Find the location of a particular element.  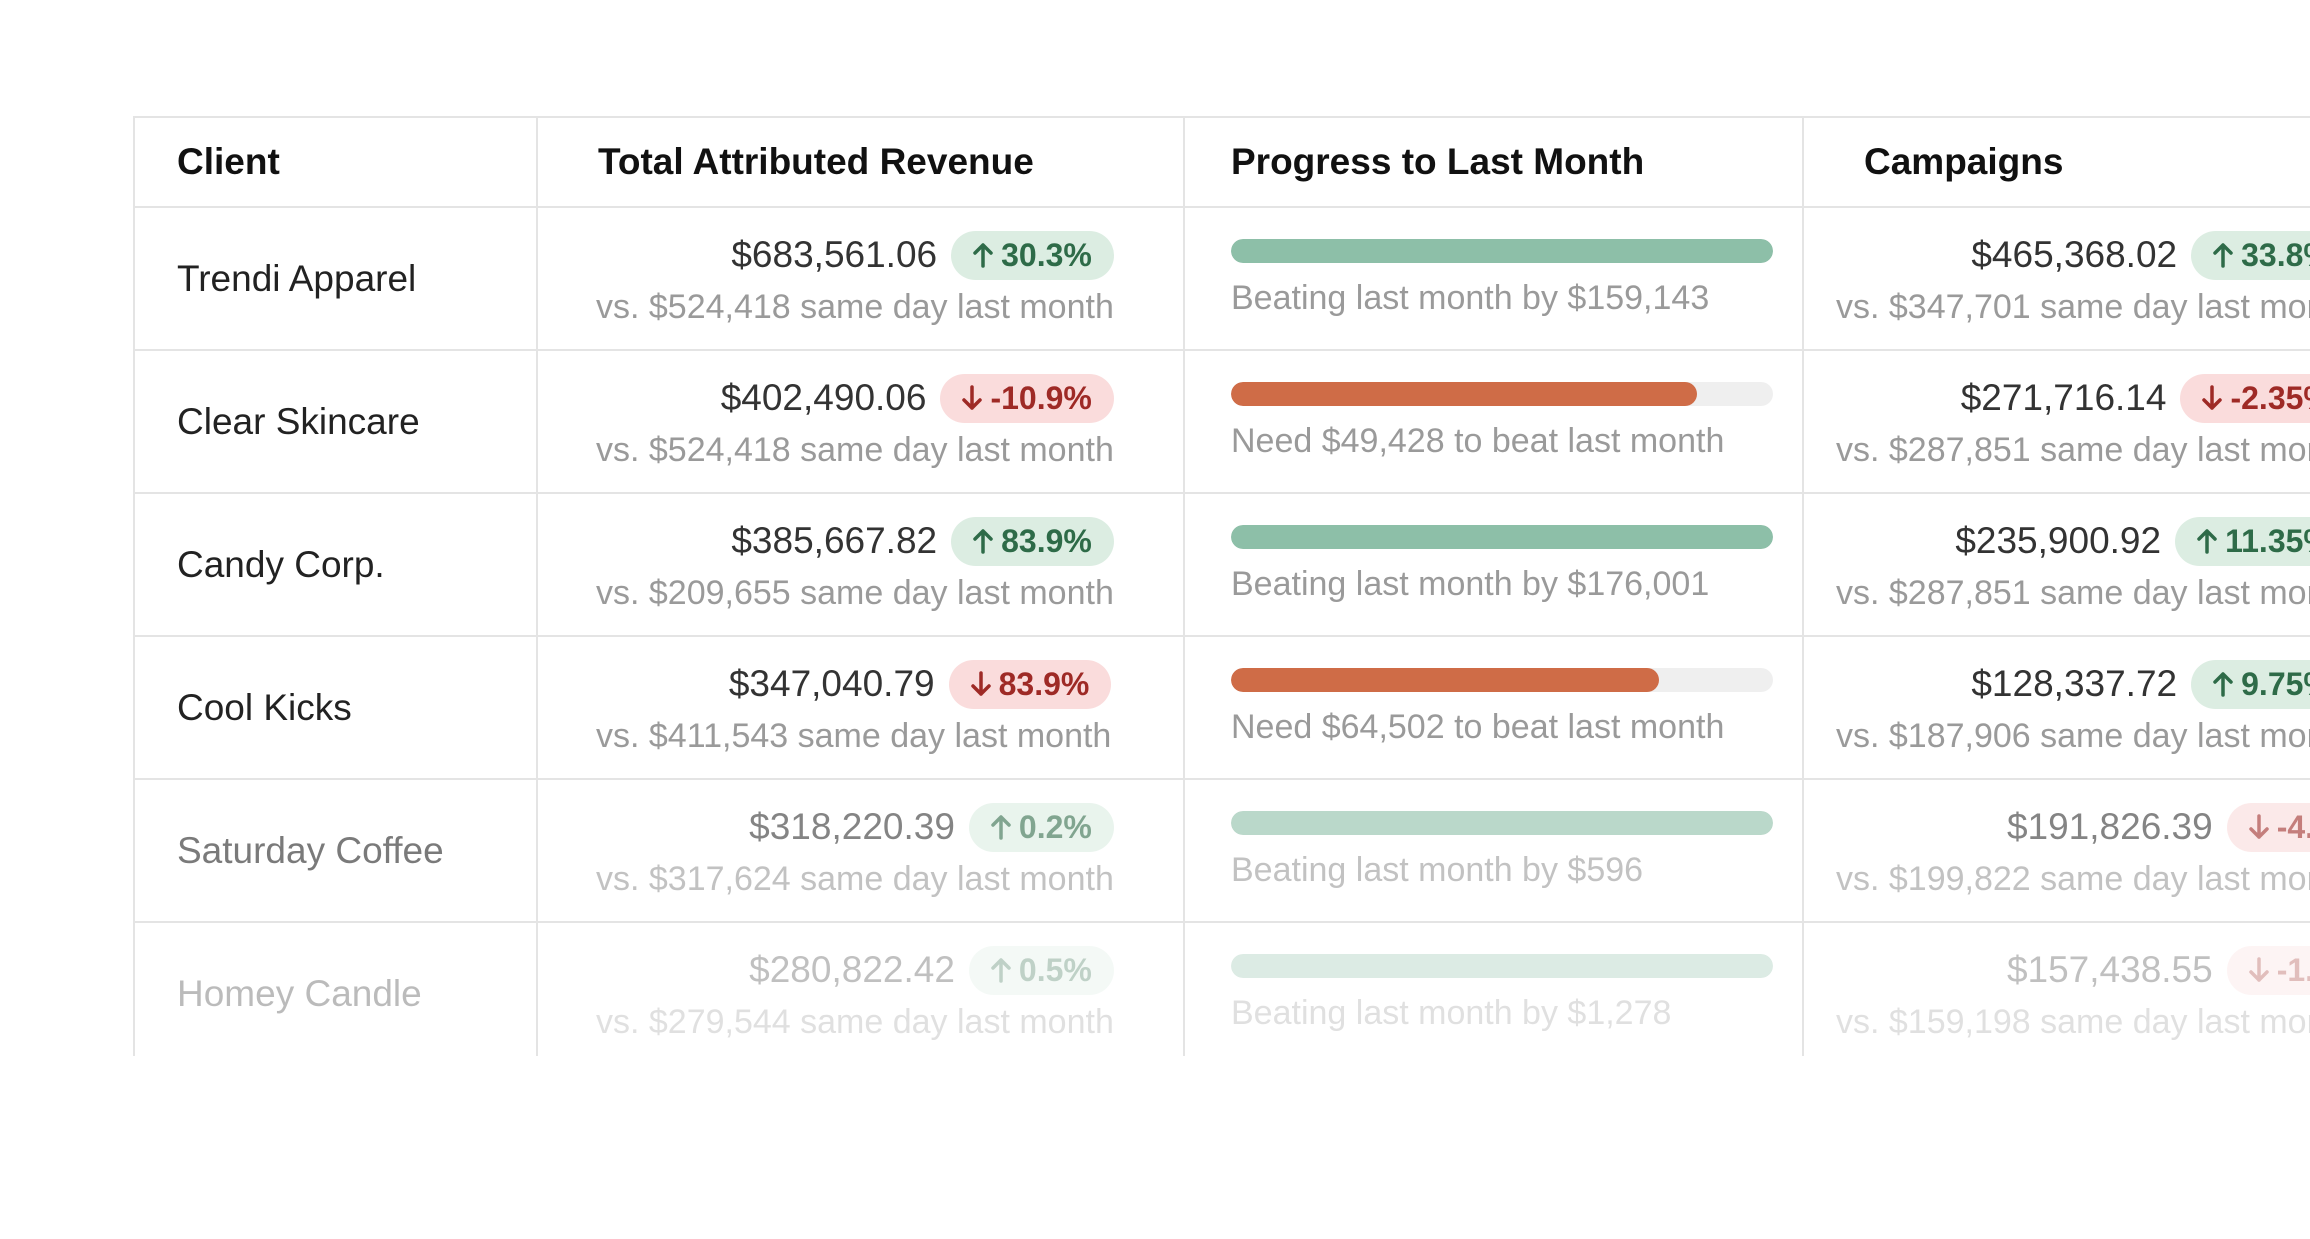

client-cell: Clear Skincare is located at coordinates (335, 421).